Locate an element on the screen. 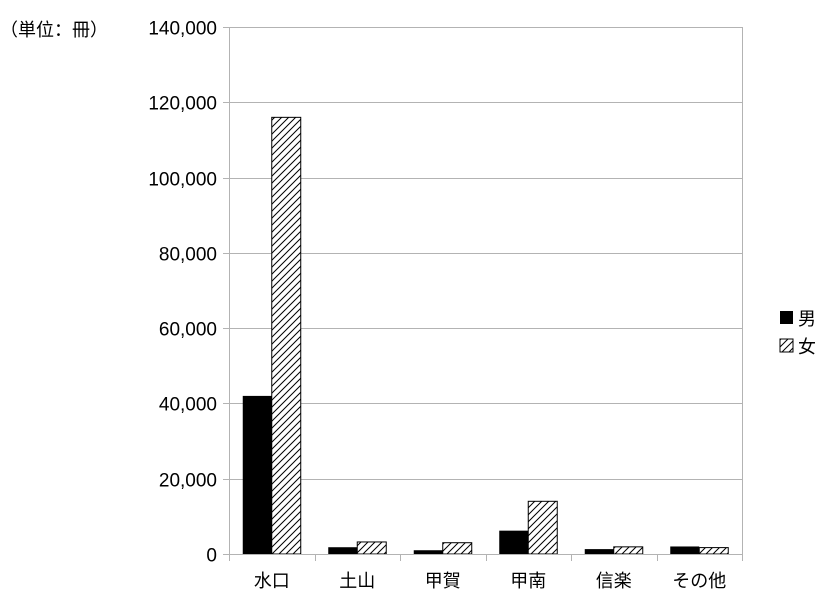 This screenshot has width=823, height=591. y-tick-label: 80,000 is located at coordinates (188, 255).